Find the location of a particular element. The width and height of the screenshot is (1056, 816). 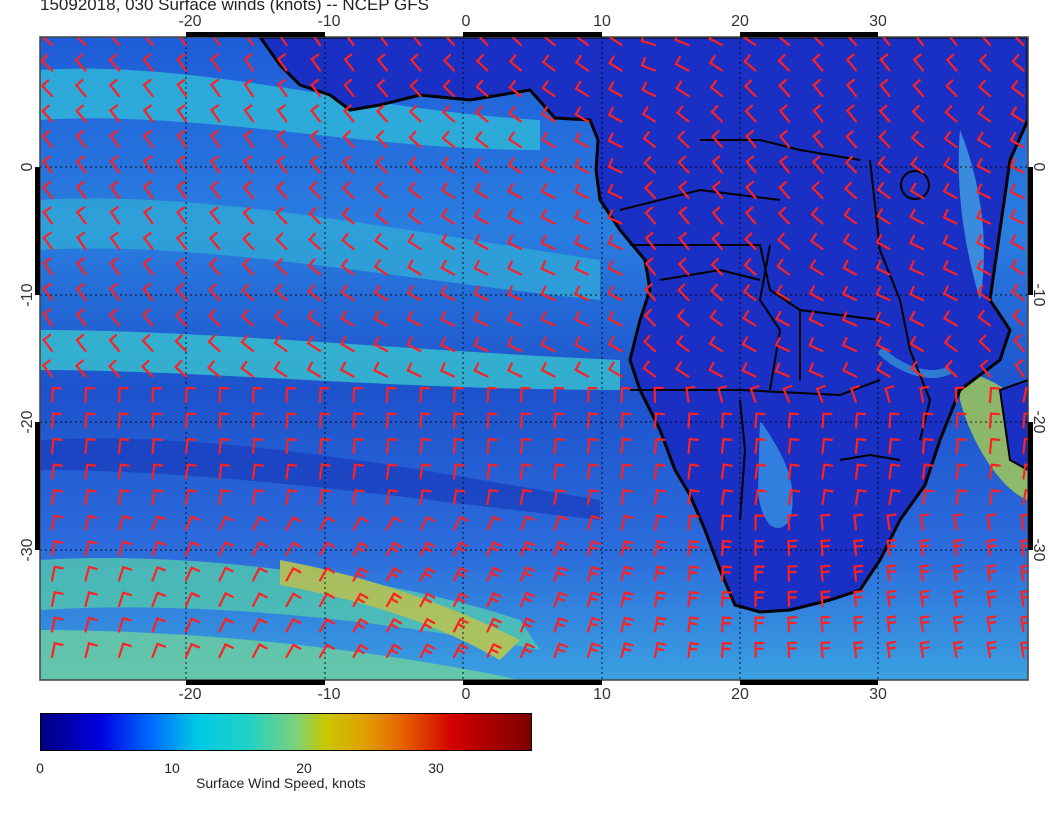

lon-tick-bottom: 30 is located at coordinates (878, 694).